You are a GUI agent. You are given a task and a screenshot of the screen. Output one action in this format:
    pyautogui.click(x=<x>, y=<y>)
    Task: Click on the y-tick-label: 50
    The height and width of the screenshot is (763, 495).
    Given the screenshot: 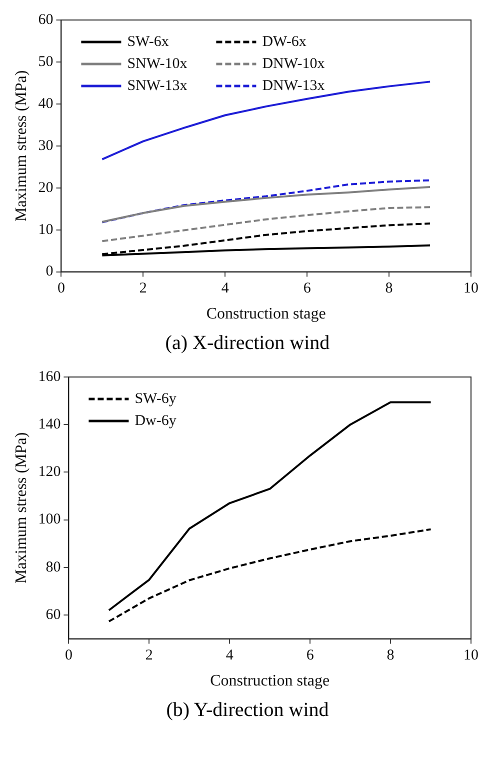 What is the action you would take?
    pyautogui.click(x=46, y=62)
    